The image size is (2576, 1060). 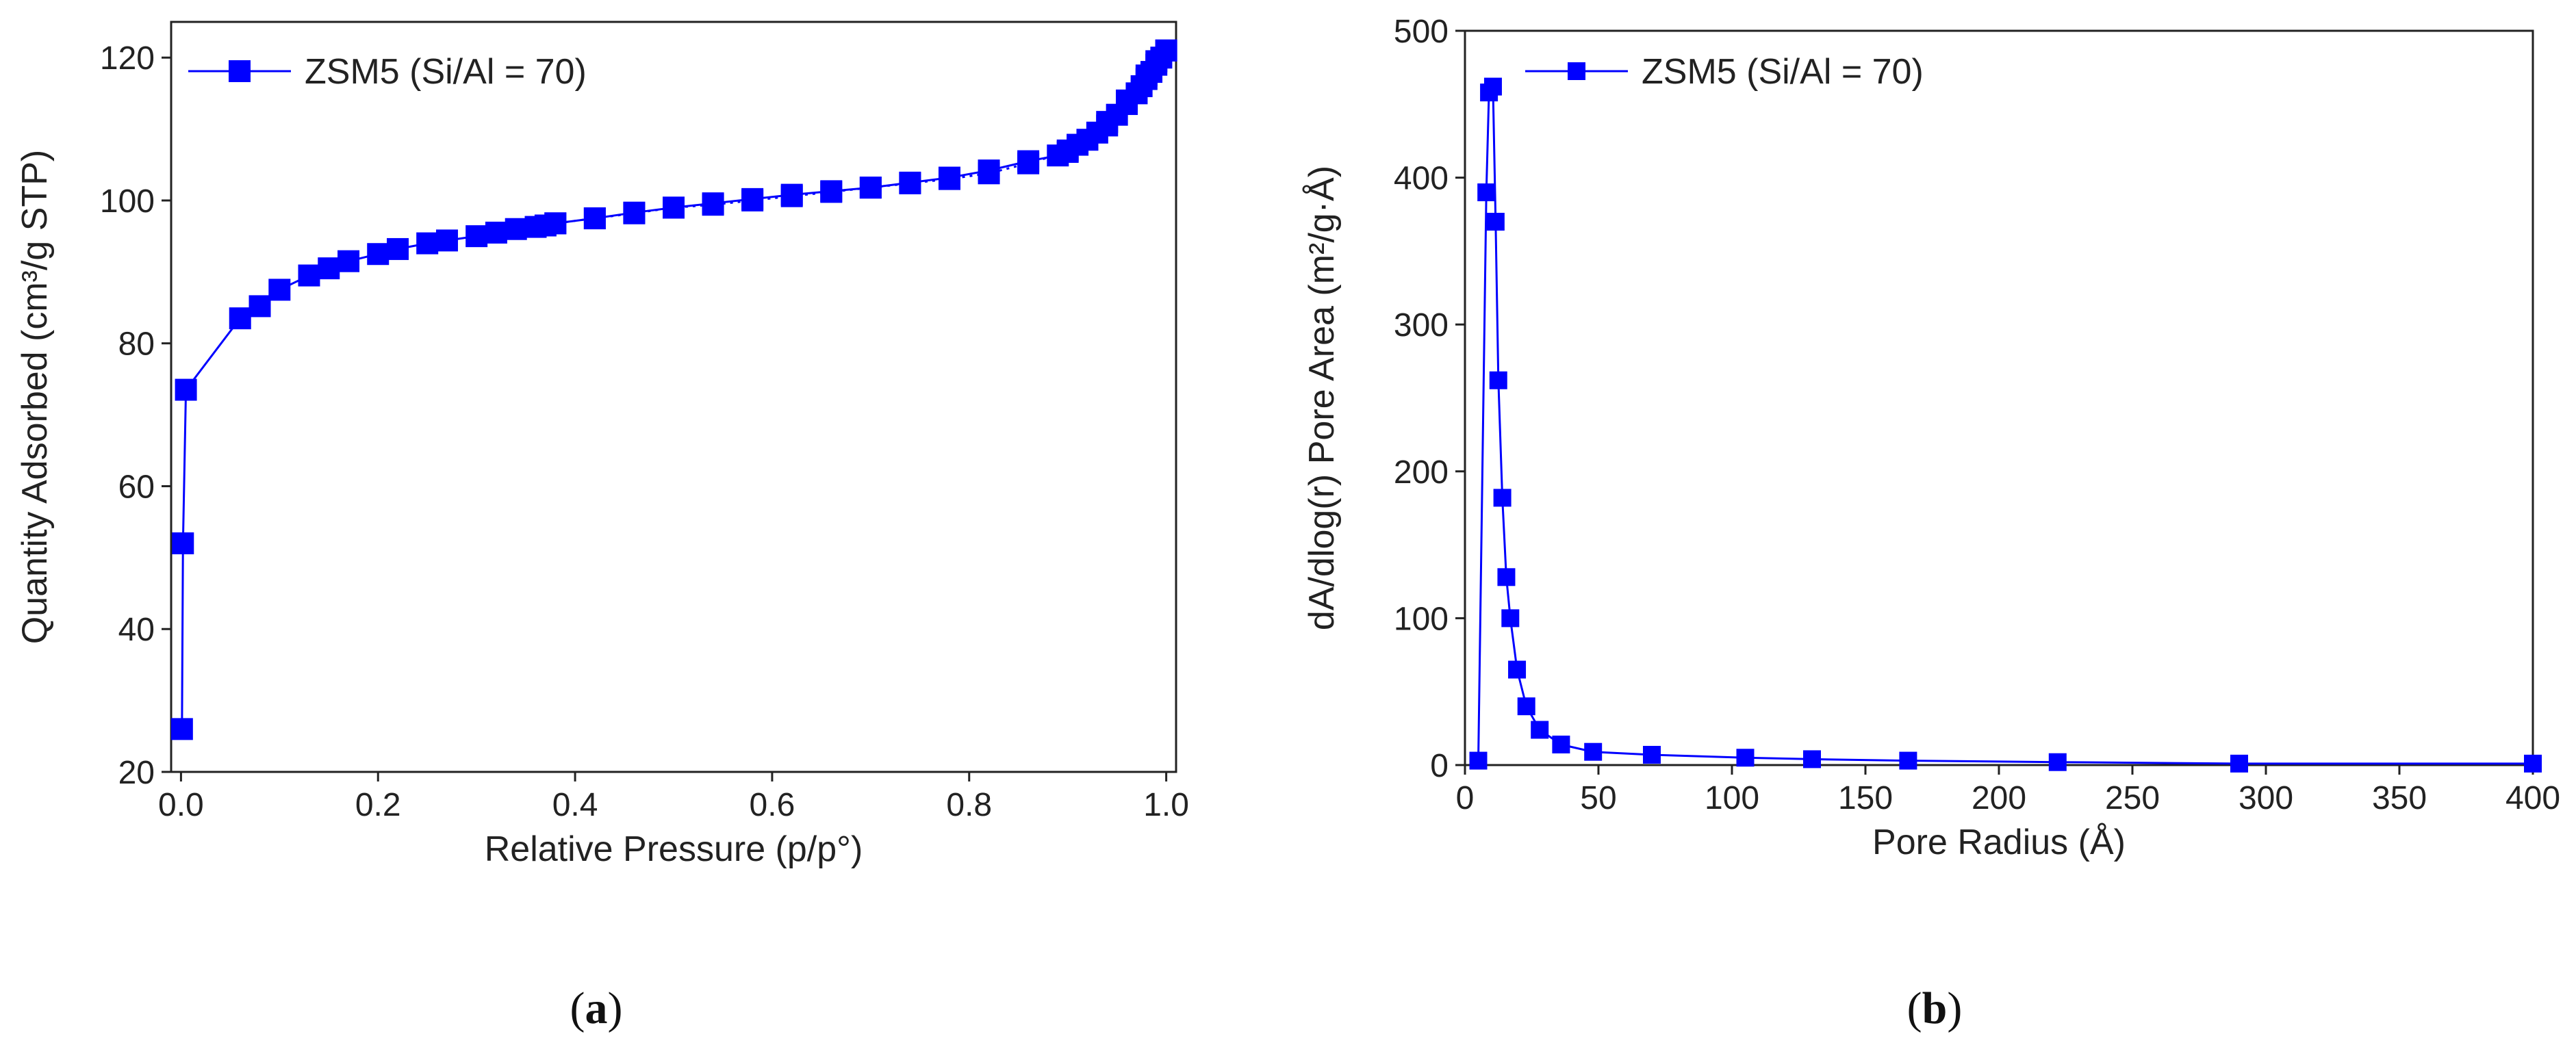 I want to click on y-tick-label: 300, so click(x=1421, y=325).